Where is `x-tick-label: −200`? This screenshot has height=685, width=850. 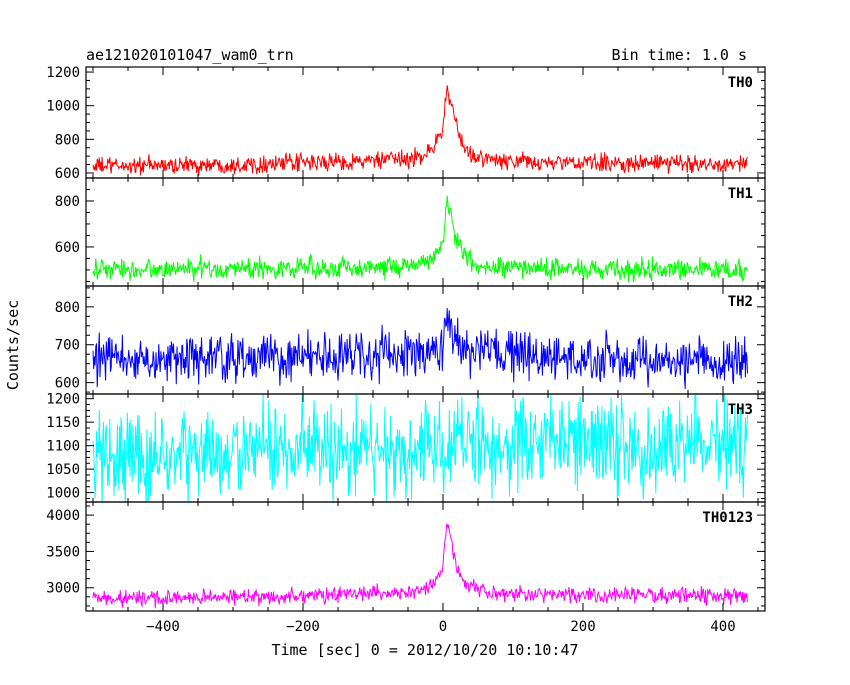 x-tick-label: −200 is located at coordinates (303, 627).